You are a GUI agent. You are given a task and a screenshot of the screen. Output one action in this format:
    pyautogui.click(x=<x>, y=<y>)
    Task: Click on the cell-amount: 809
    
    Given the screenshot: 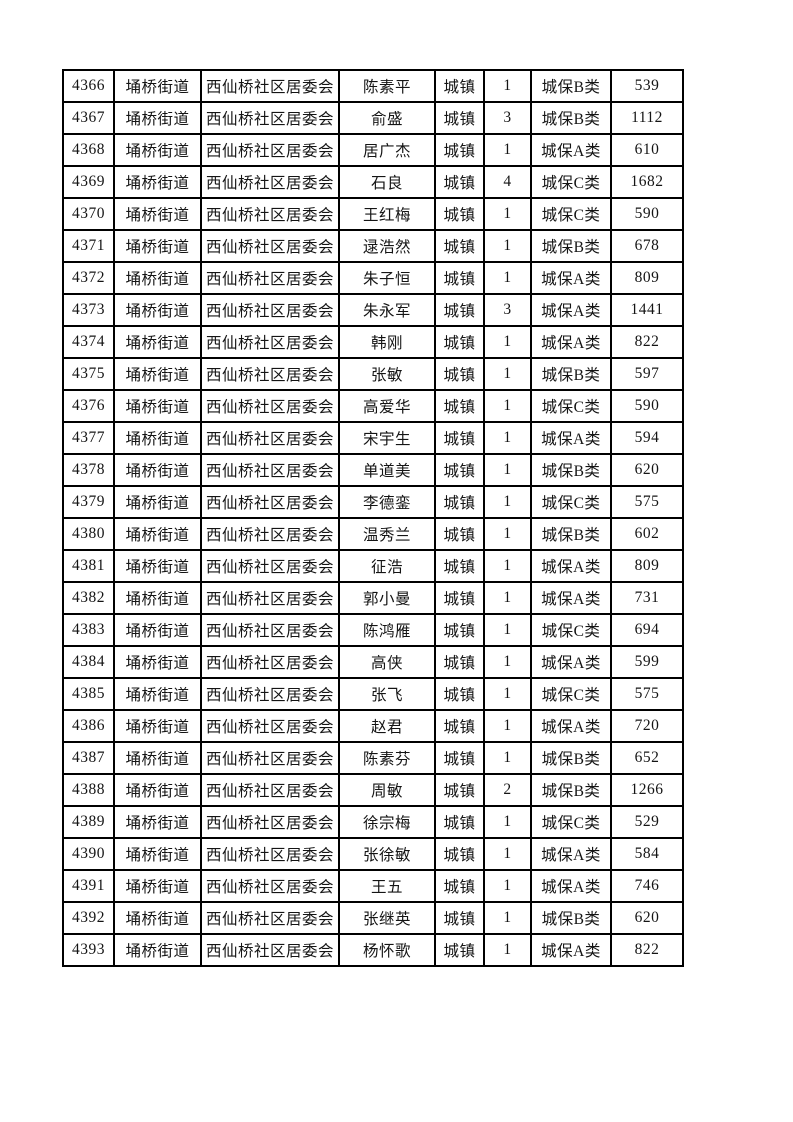 What is the action you would take?
    pyautogui.click(x=647, y=278)
    